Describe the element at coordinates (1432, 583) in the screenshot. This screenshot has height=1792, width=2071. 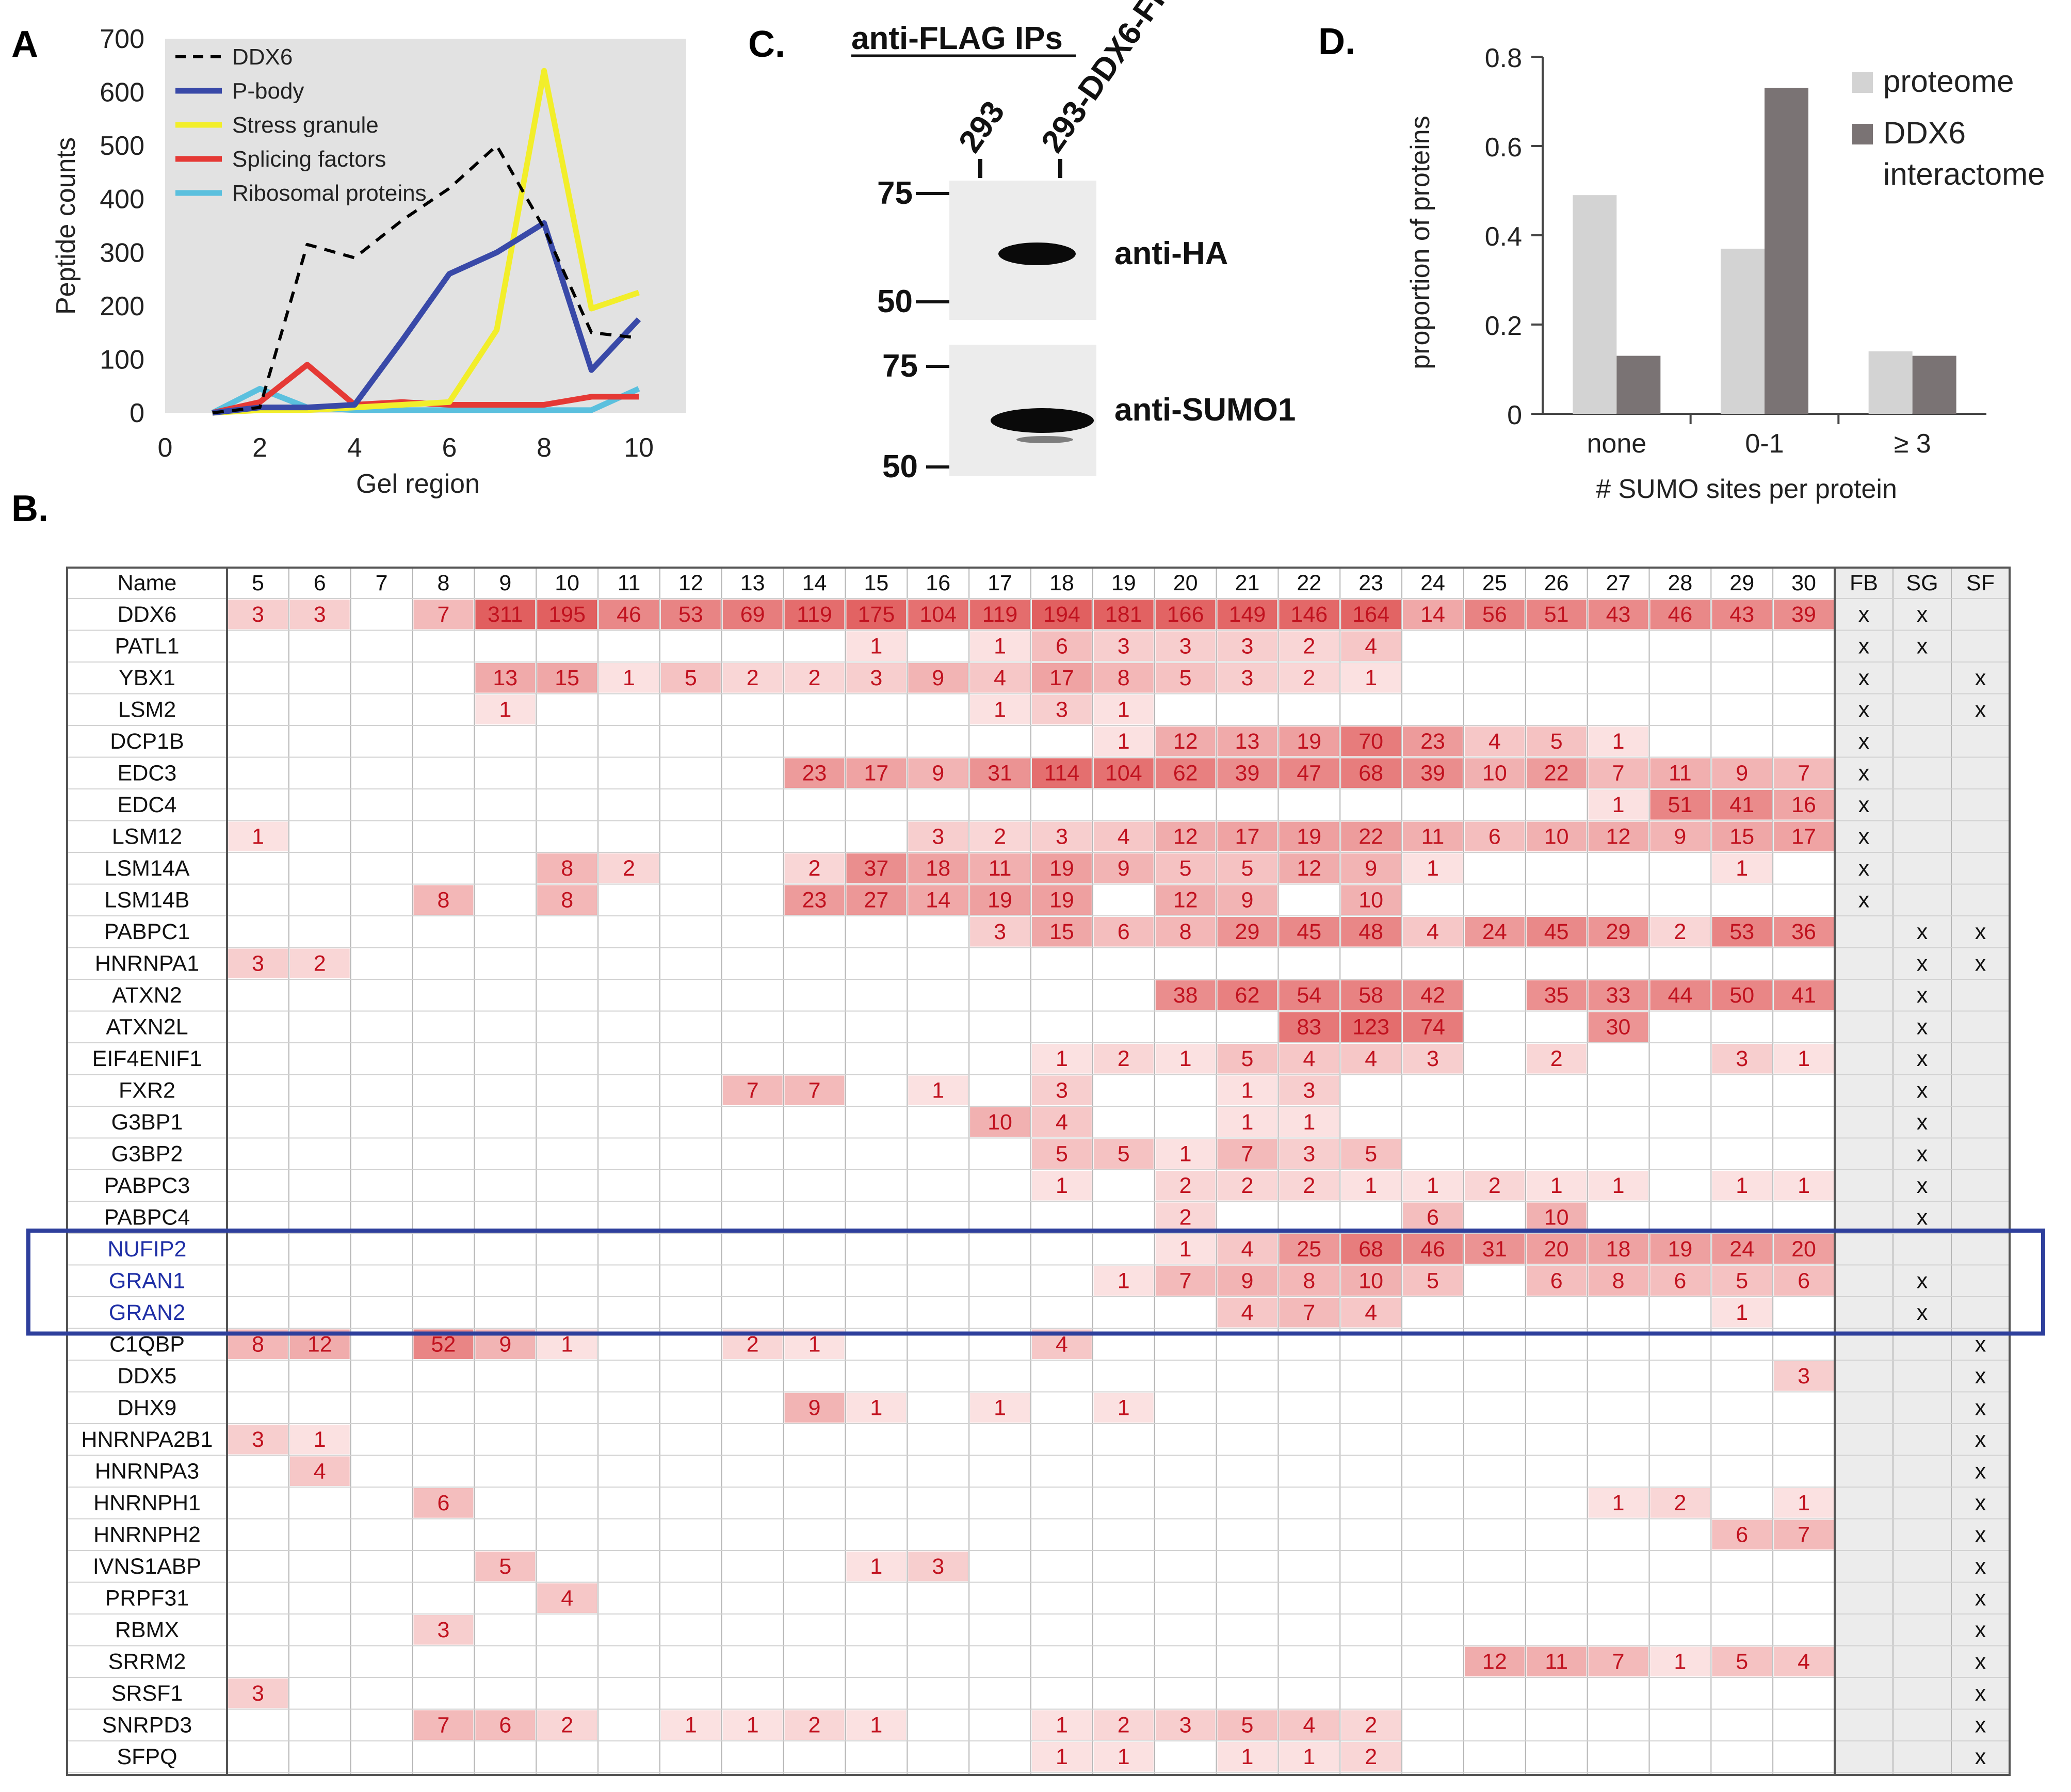
I see `column-header: 24` at that location.